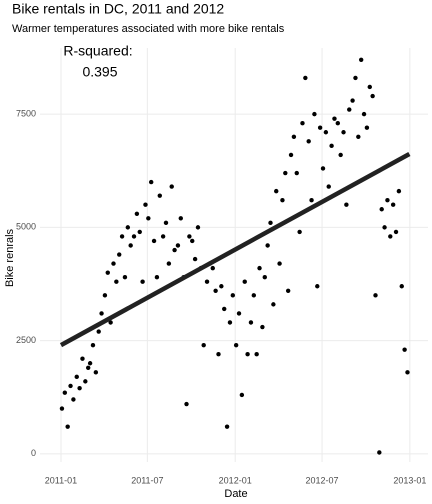 The height and width of the screenshot is (504, 432). Describe the element at coordinates (26, 227) in the screenshot. I see `y-tick-label: 5000` at that location.